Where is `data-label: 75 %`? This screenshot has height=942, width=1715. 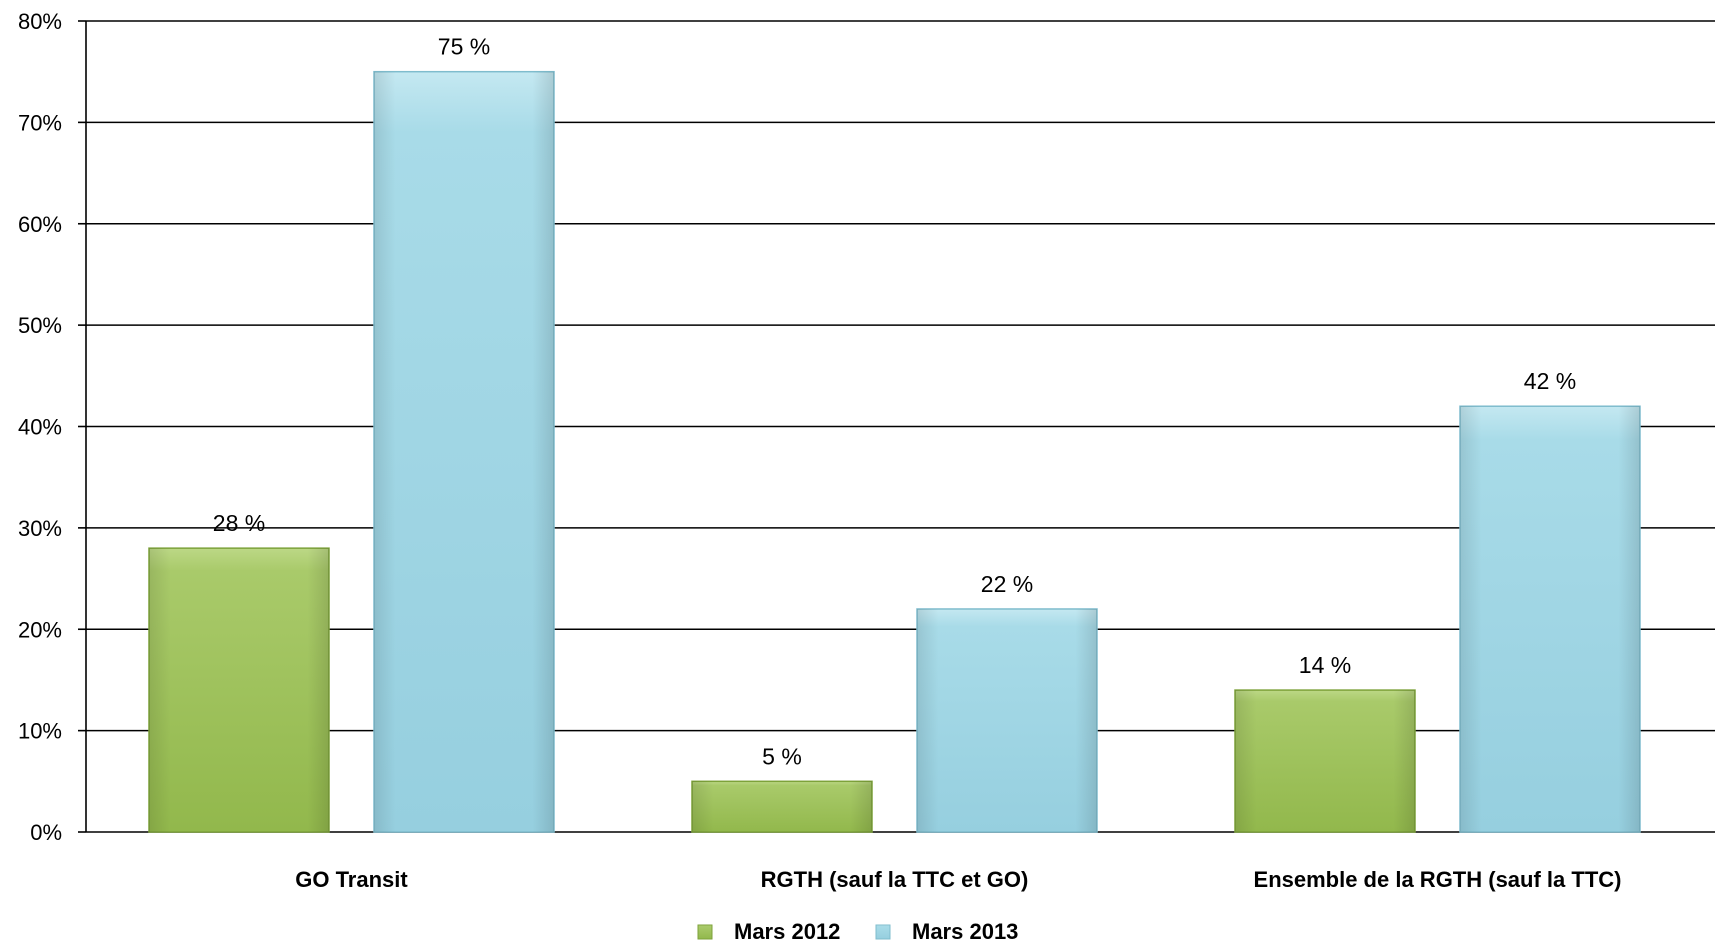
data-label: 75 % is located at coordinates (464, 47).